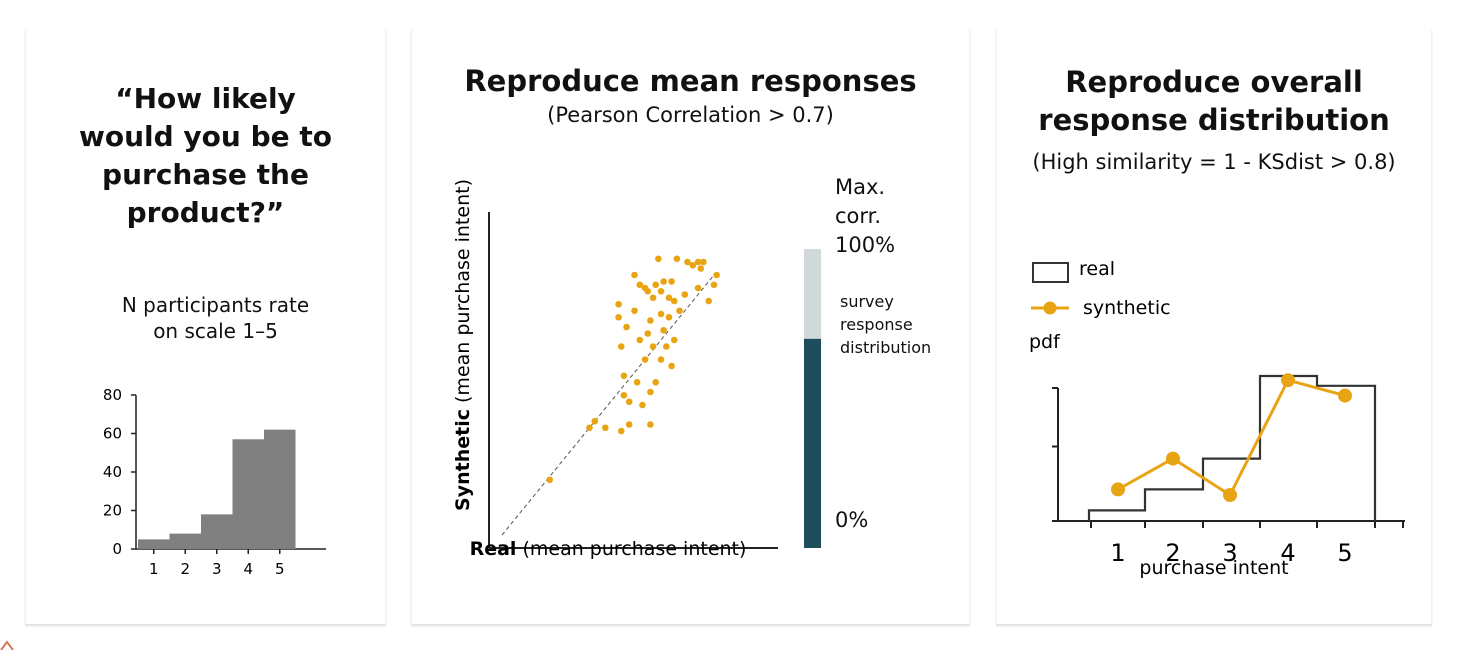 Image resolution: width=1462 pixels, height=650 pixels. What do you see at coordinates (886, 324) in the screenshot?
I see `bar-mid-label: survey response distribution` at bounding box center [886, 324].